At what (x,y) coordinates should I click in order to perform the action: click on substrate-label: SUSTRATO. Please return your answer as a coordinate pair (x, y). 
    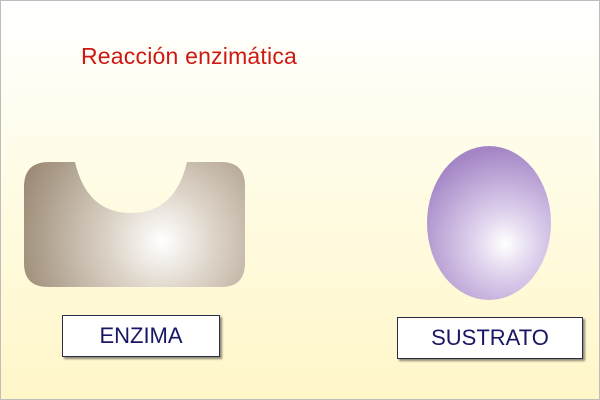
    Looking at the image, I should click on (490, 338).